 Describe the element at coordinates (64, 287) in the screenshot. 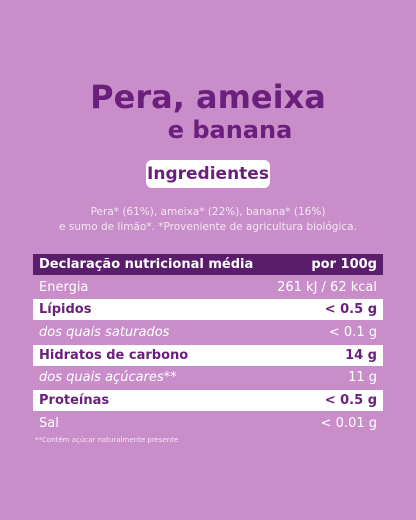

I see `label-cell: Energia` at that location.